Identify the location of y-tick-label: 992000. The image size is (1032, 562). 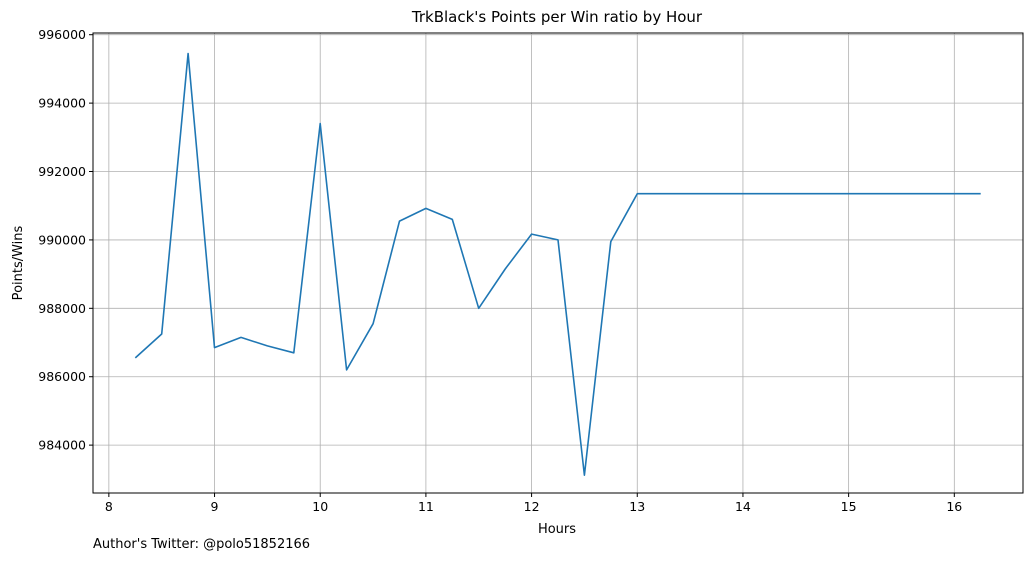
(62, 171).